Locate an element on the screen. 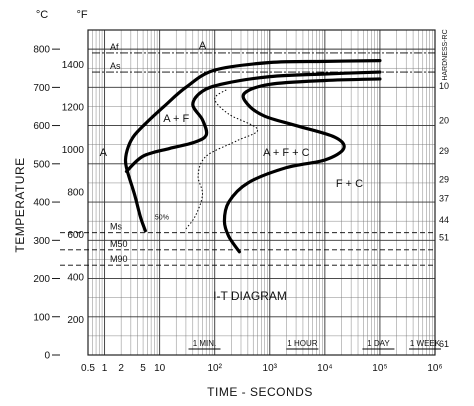  celsius-tick-label: 700 is located at coordinates (41, 88).